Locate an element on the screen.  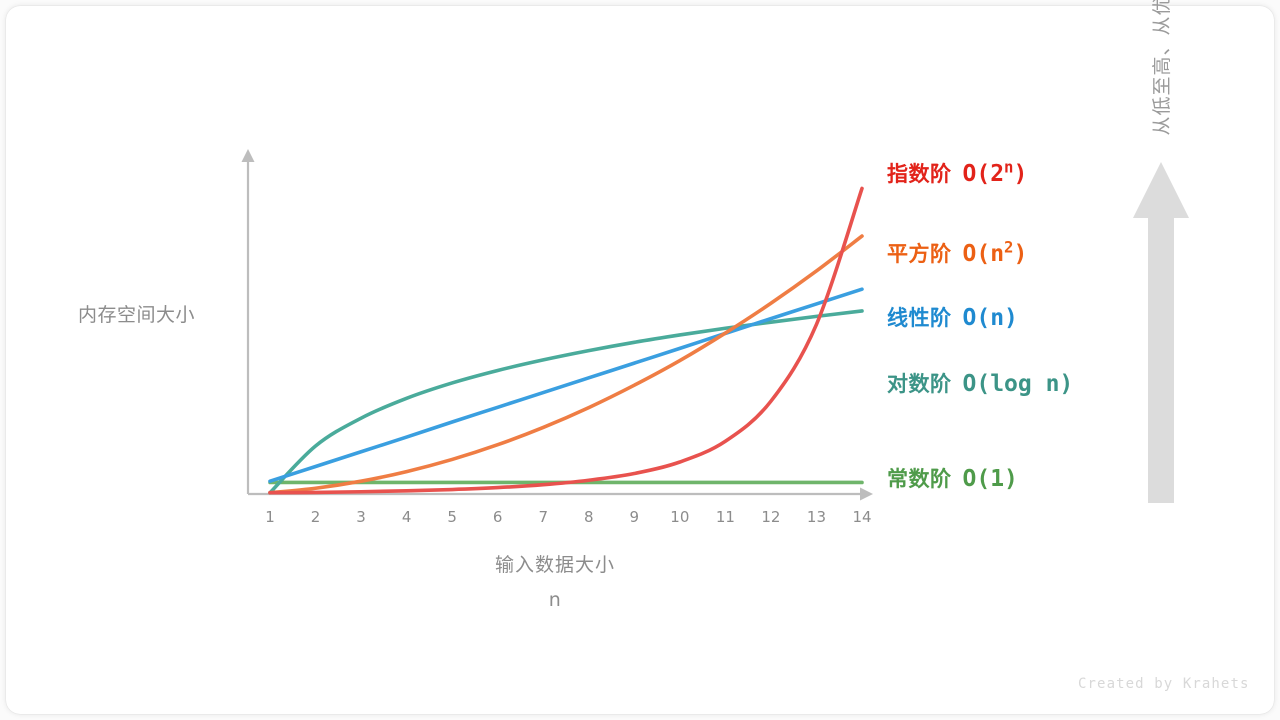
x-tick-label: 12 is located at coordinates (771, 517).